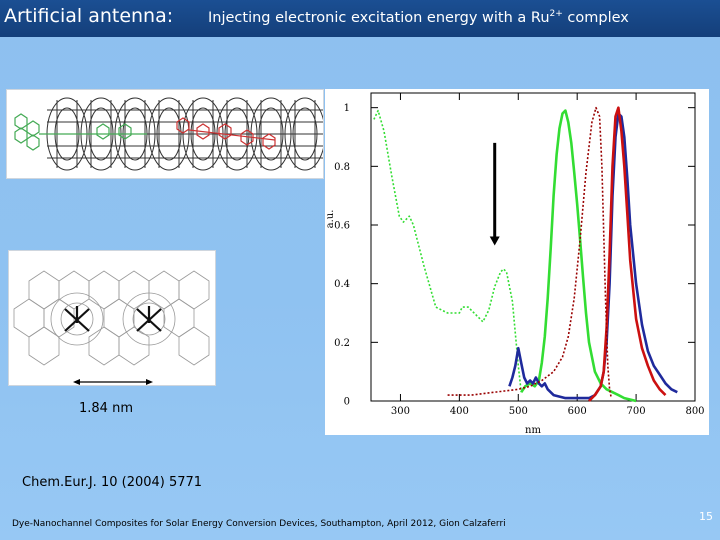 This screenshot has height=540, width=720. I want to click on x-tick-label: 800, so click(694, 411).